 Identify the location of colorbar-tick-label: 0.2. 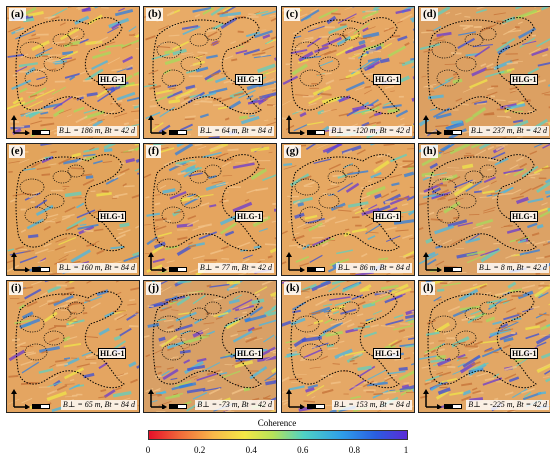
(199, 450).